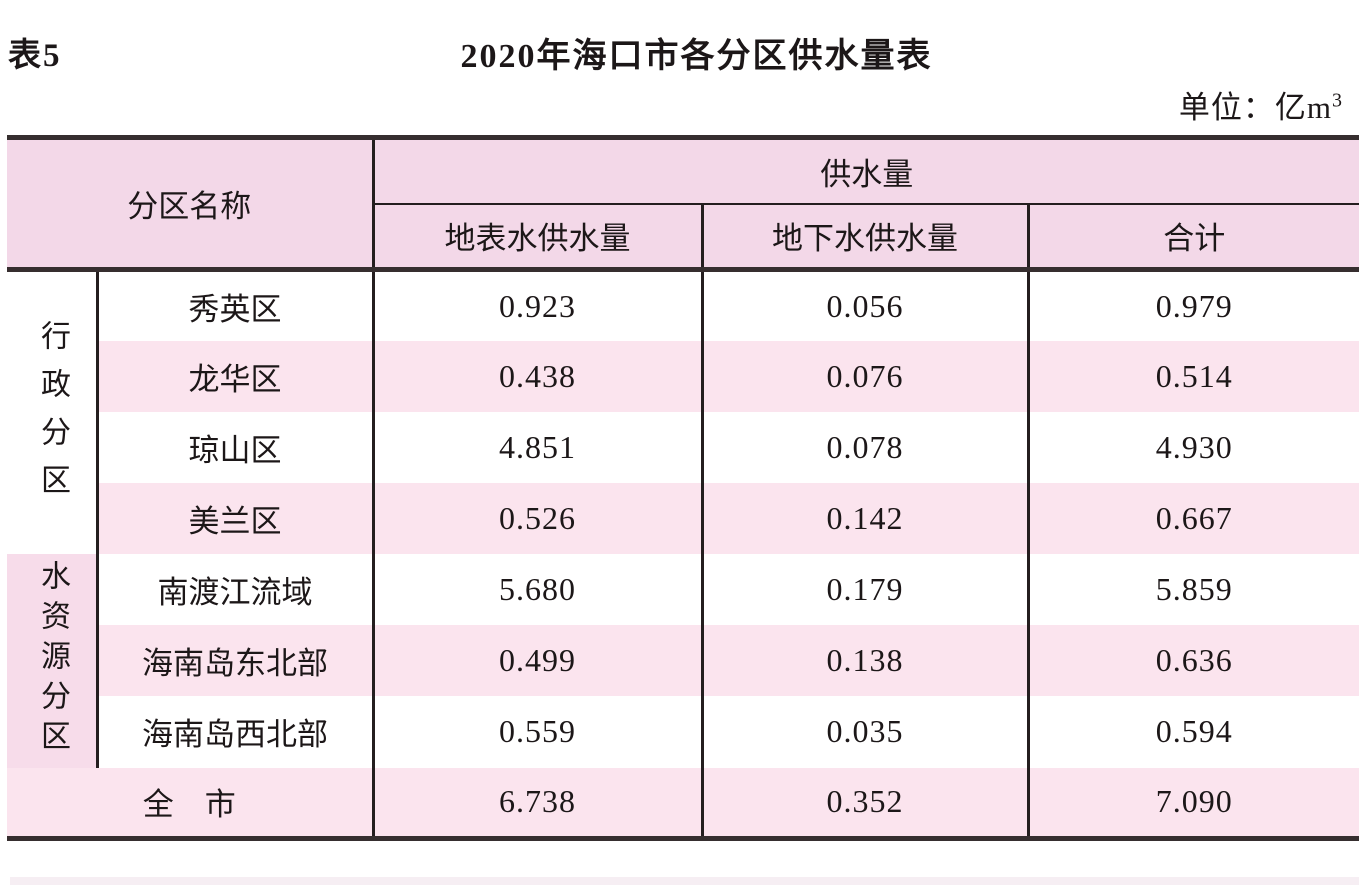  Describe the element at coordinates (864, 376) in the screenshot. I see `ground-value: 0.076` at that location.